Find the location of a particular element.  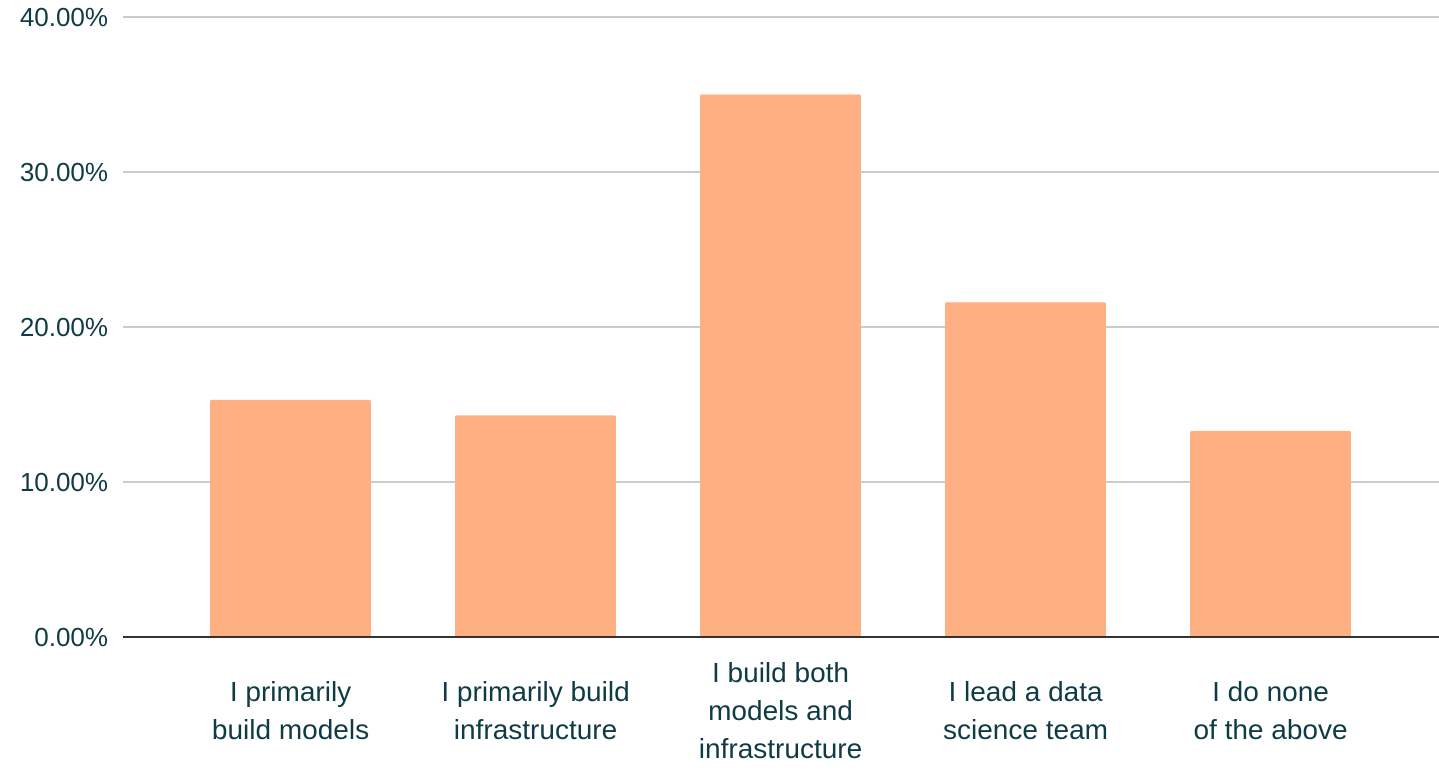

x-tick-label-line: I primarily build is located at coordinates (535, 691).